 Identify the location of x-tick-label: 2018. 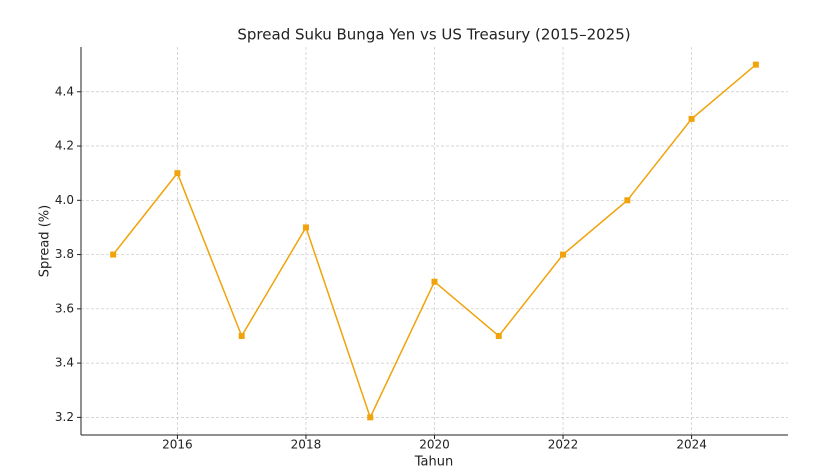
(306, 445).